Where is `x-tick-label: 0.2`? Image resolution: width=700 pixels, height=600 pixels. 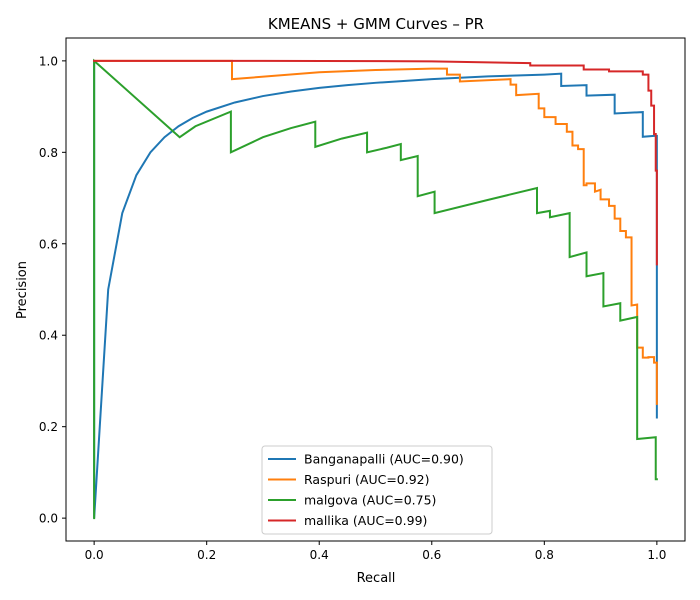
x-tick-label: 0.2 is located at coordinates (206, 555).